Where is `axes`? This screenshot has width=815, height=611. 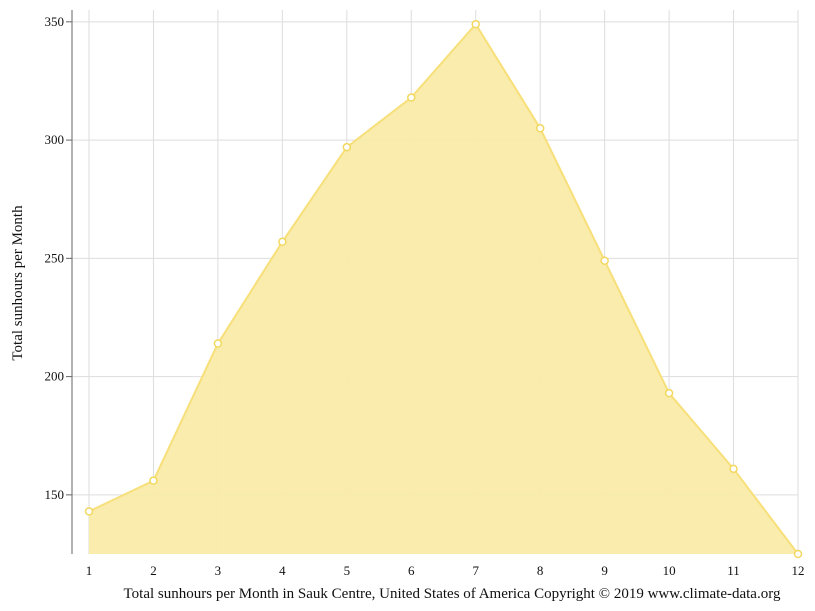 axes is located at coordinates (69, 282).